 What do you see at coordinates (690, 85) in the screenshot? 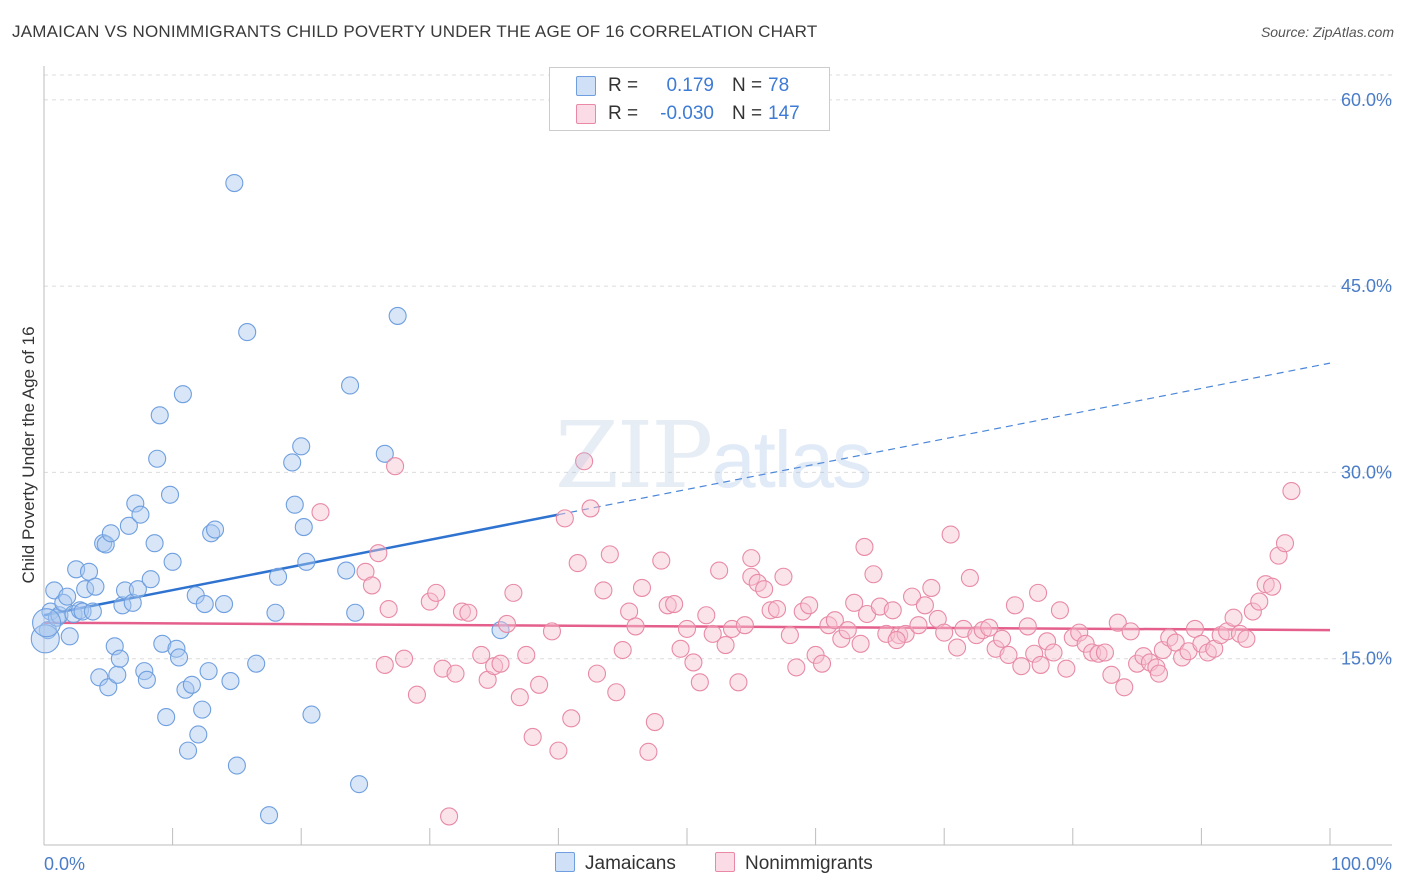
I see `legend-r-value: 0.179` at bounding box center [690, 85].